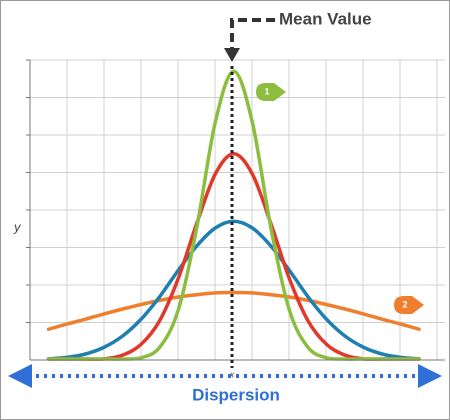 This screenshot has width=450, height=420. Describe the element at coordinates (325, 18) in the screenshot. I see `mean-label: Mean Value` at that location.